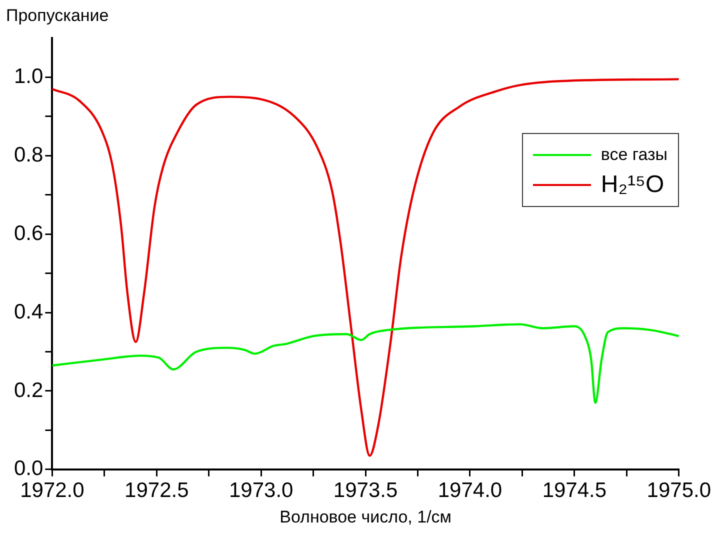 Image resolution: width=713 pixels, height=536 pixels. I want to click on y-tick-label: 0.2, so click(29, 390).